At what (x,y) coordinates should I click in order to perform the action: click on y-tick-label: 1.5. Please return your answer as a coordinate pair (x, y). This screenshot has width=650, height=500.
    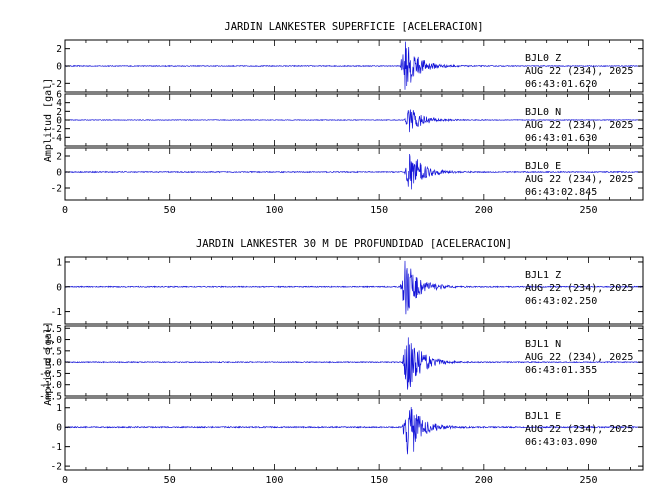
    Looking at the image, I should click on (53, 329).